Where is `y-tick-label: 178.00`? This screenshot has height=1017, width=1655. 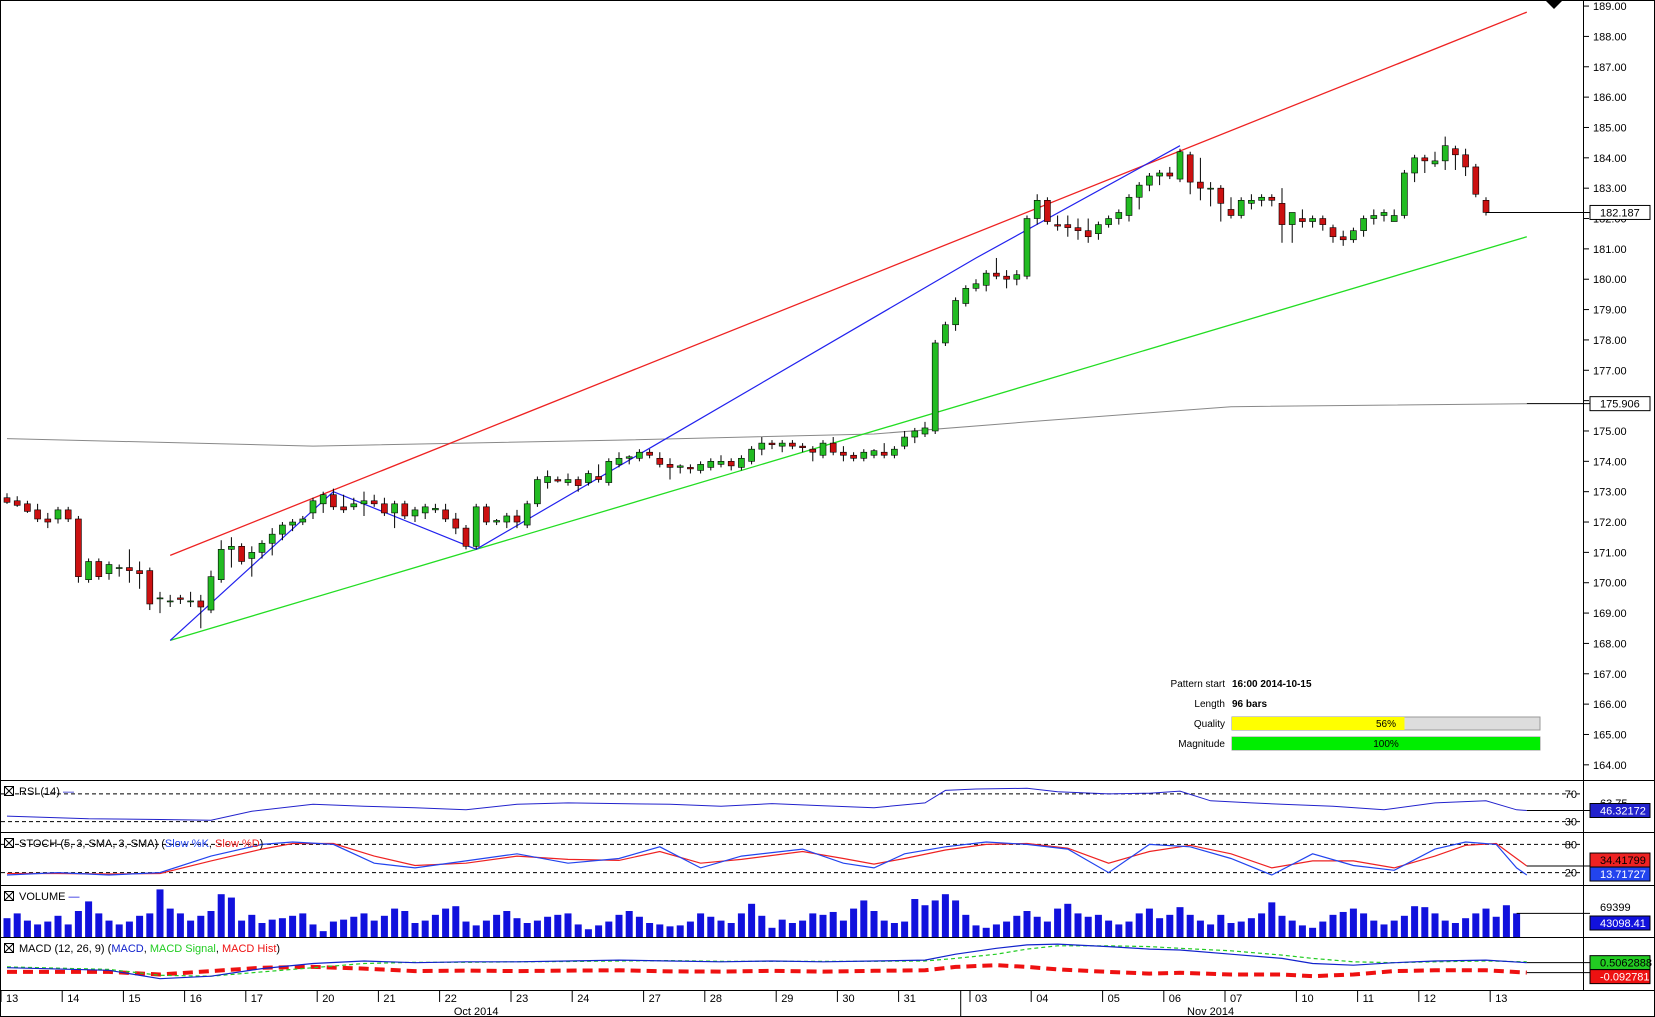
y-tick-label: 178.00 is located at coordinates (1610, 341).